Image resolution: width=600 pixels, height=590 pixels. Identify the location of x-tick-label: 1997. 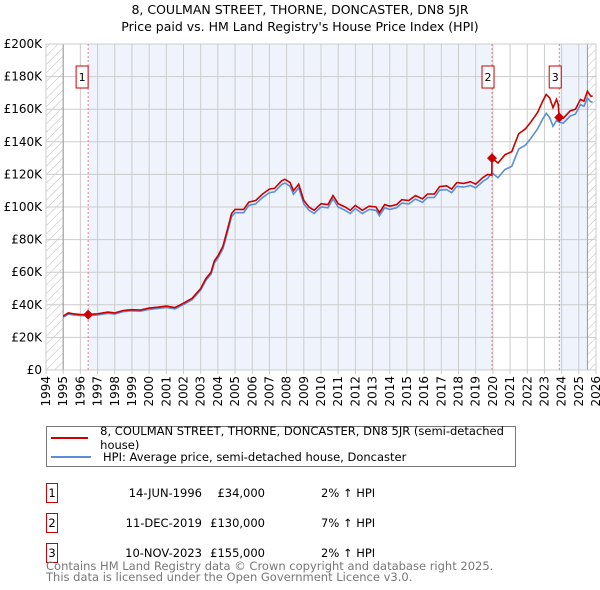
(98, 391).